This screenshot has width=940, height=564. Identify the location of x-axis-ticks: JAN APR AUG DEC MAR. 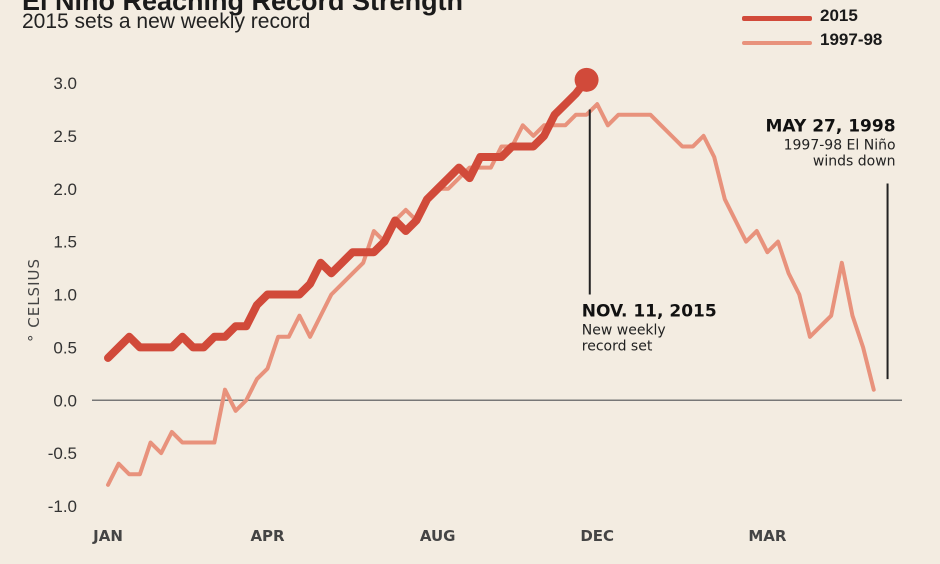
(439, 536).